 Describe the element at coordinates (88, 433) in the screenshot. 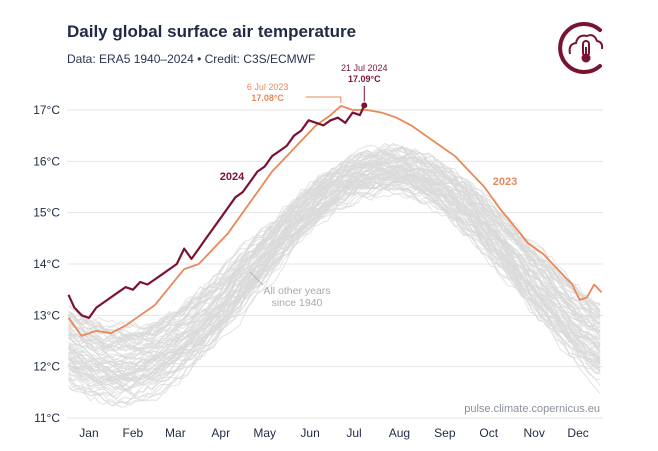

I see `x-tick-label: Jan` at that location.